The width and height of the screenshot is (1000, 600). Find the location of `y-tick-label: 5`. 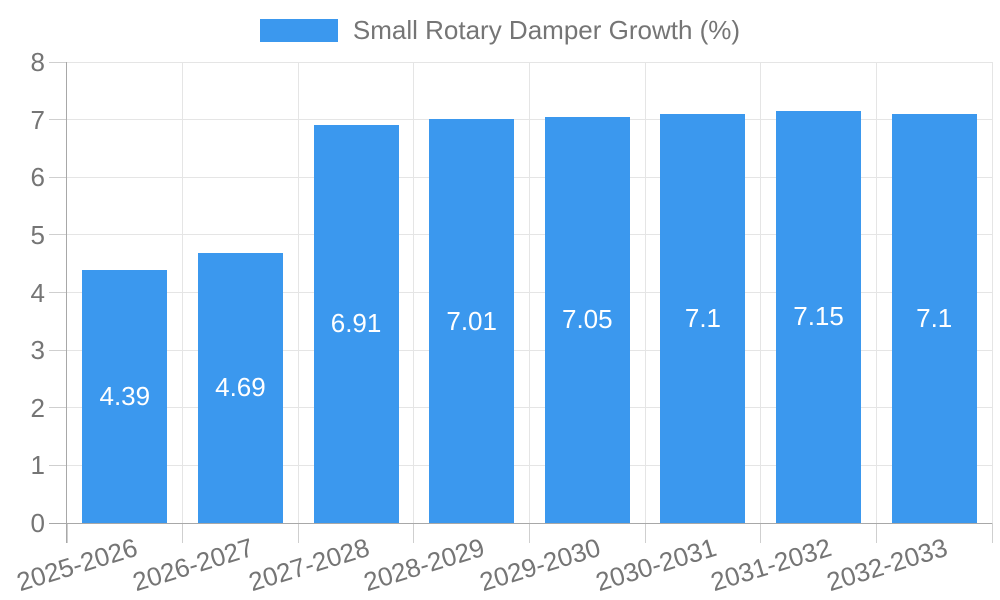

y-tick-label: 5 is located at coordinates (37, 234).